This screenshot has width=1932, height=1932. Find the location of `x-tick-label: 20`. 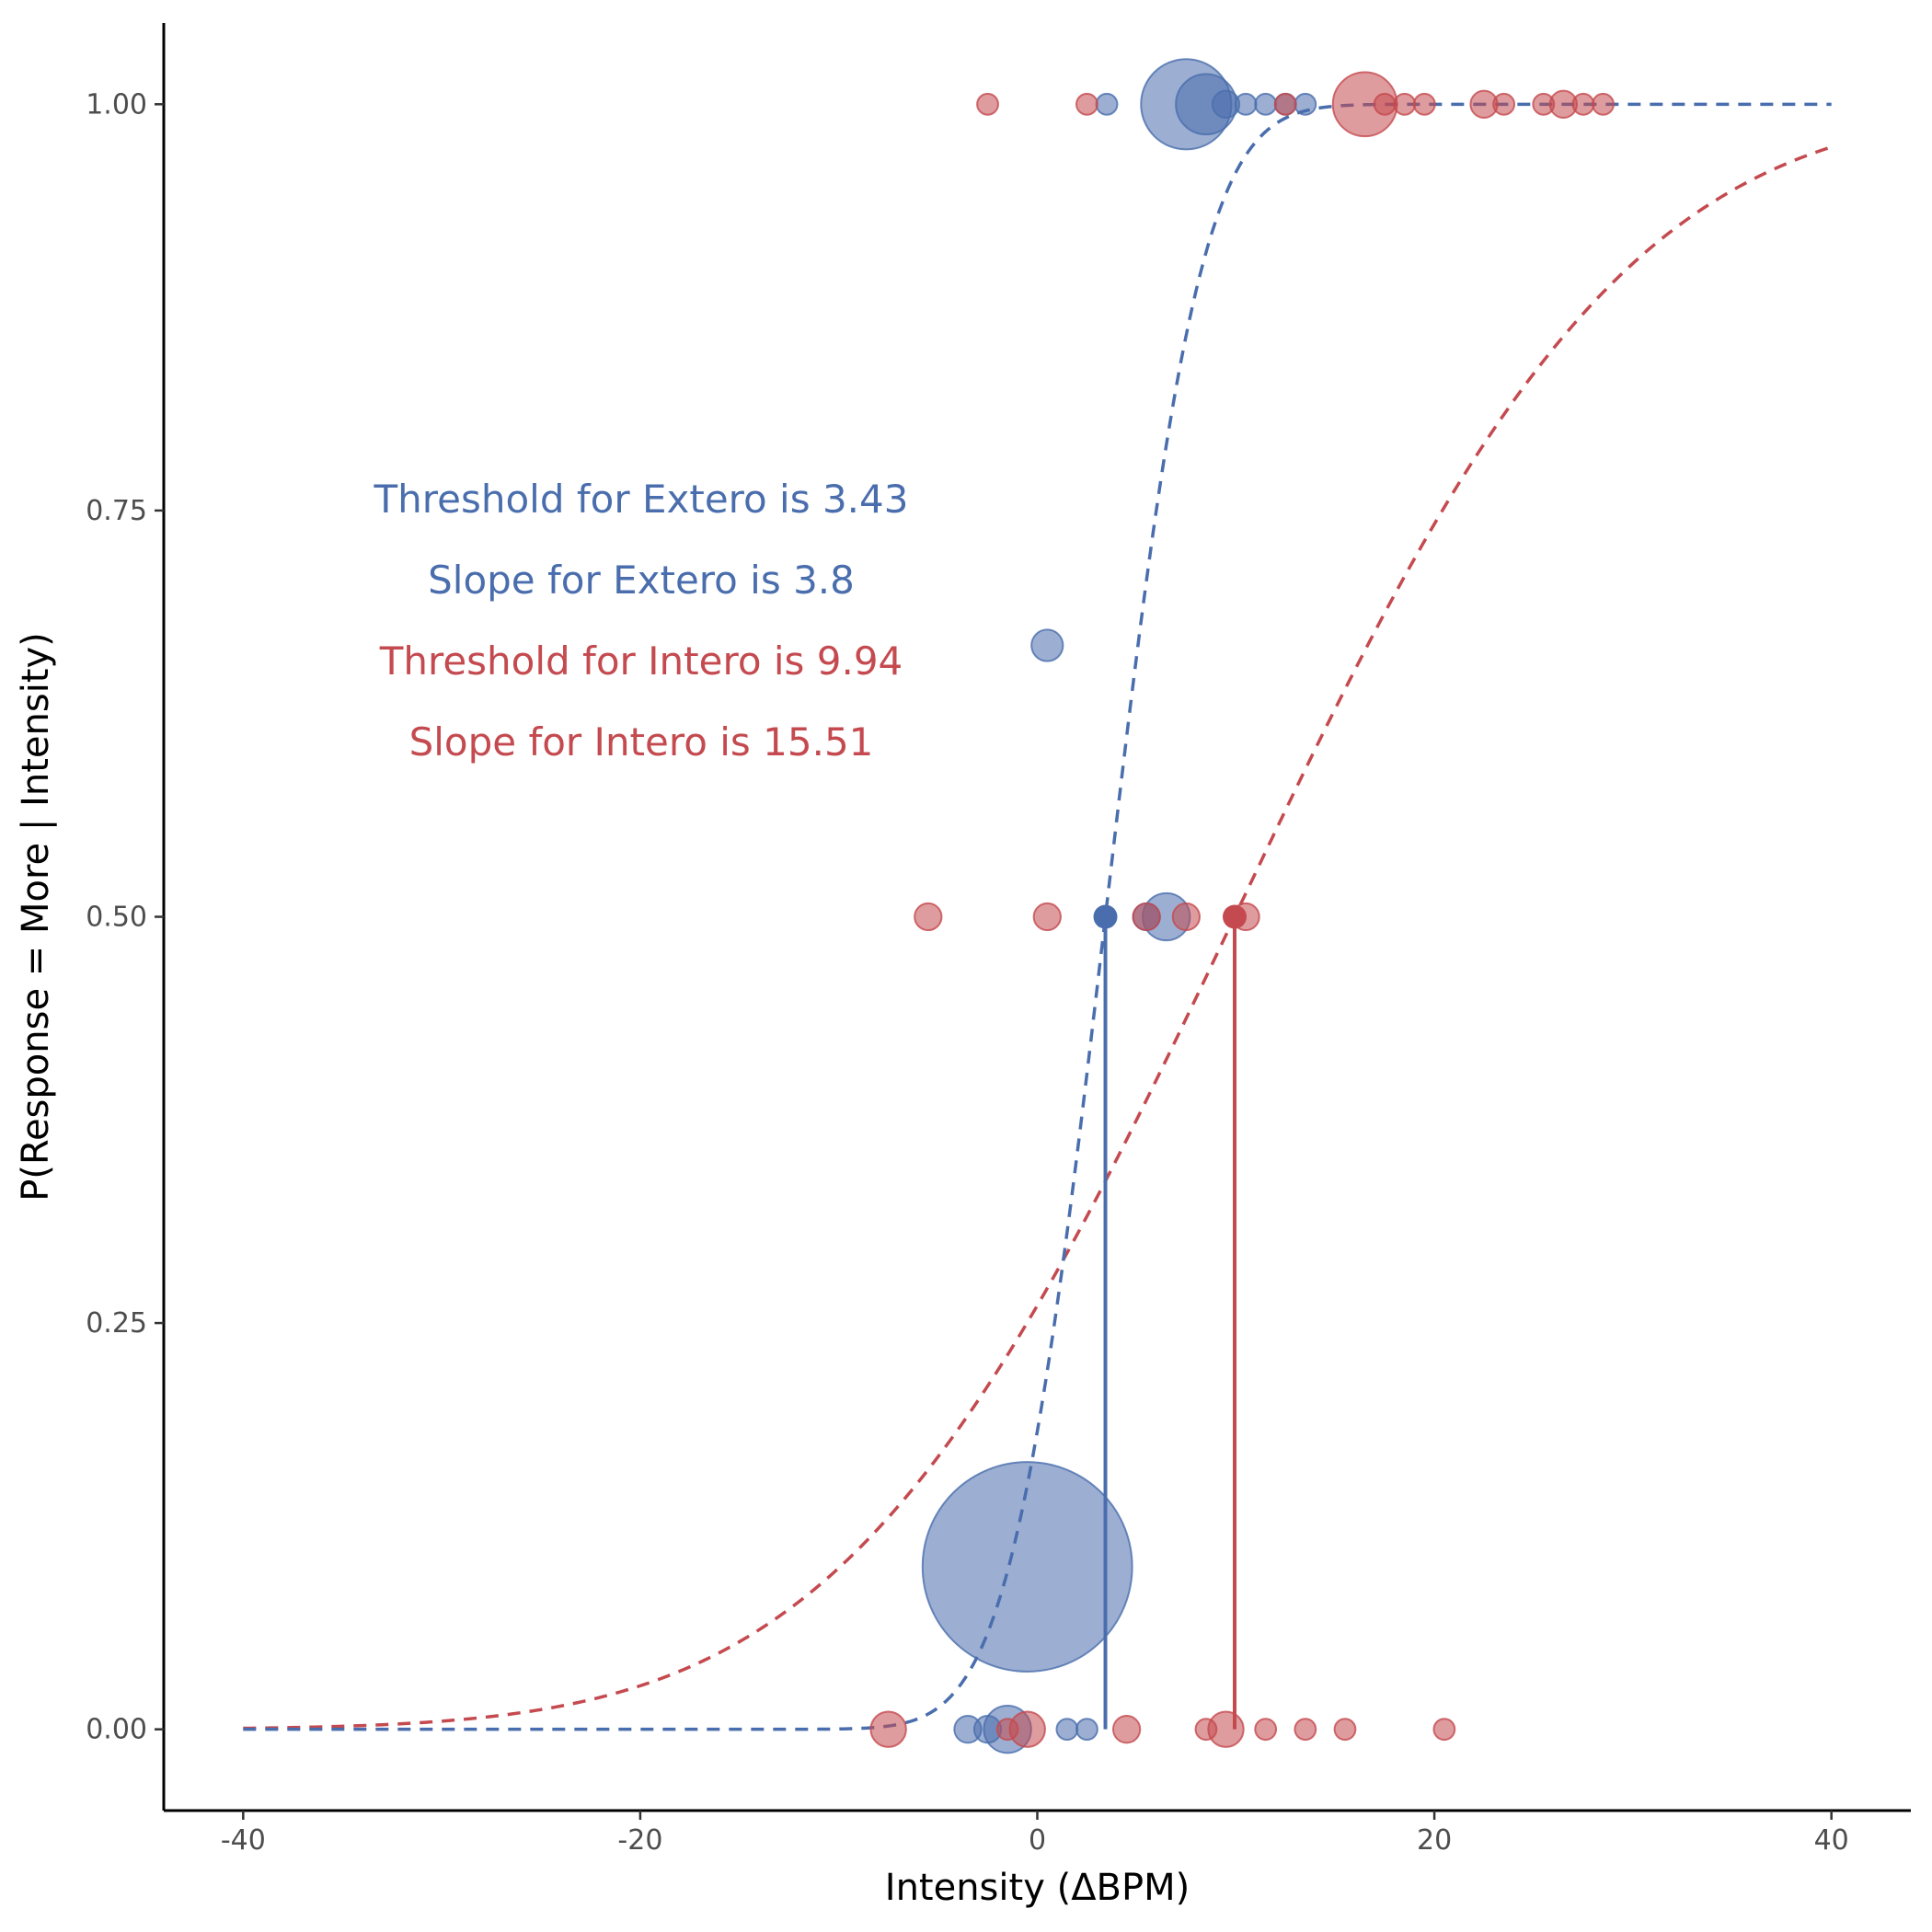

x-tick-label: 20 is located at coordinates (1434, 1840).